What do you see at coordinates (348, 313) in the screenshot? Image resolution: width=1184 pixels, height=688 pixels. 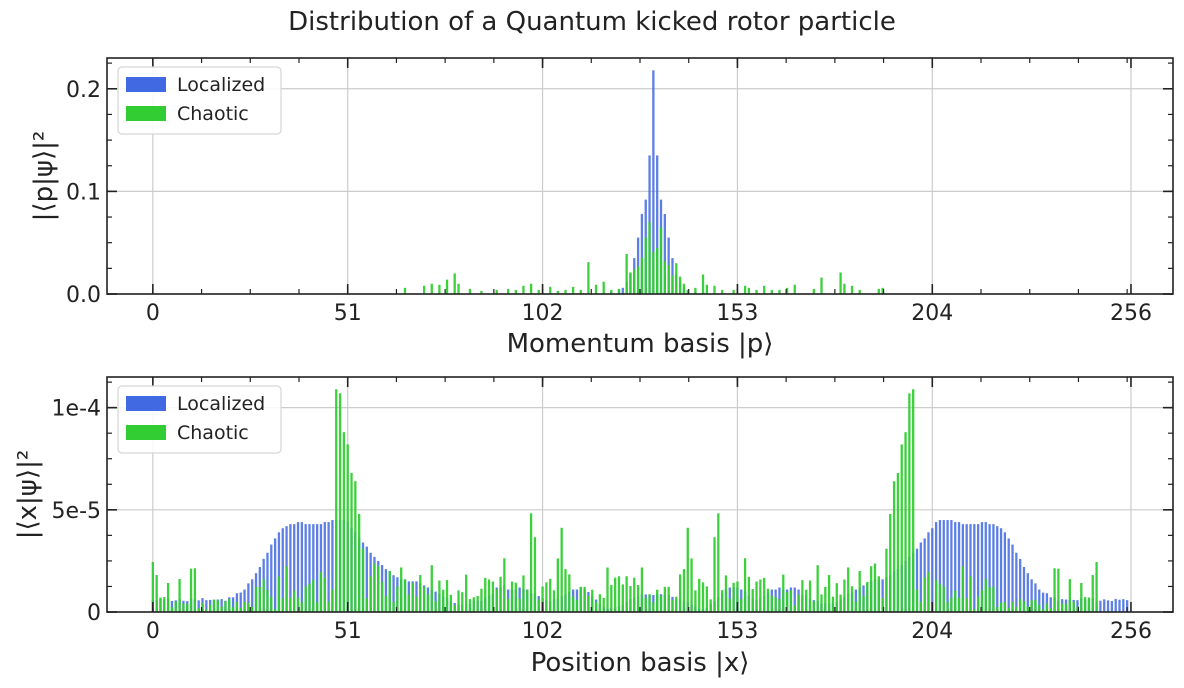 I see `x-tick-label: 51` at bounding box center [348, 313].